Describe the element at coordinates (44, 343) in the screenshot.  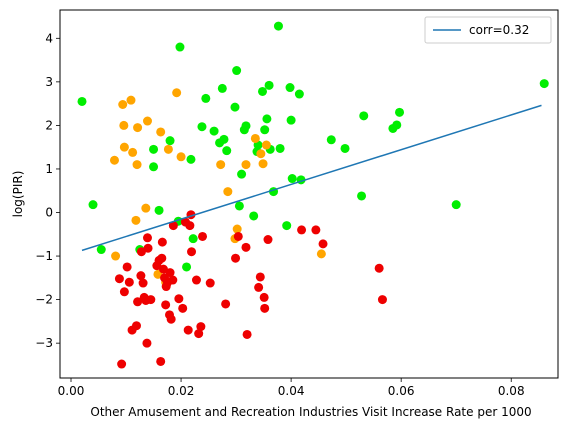
I see `y-tick-label: −3` at that location.